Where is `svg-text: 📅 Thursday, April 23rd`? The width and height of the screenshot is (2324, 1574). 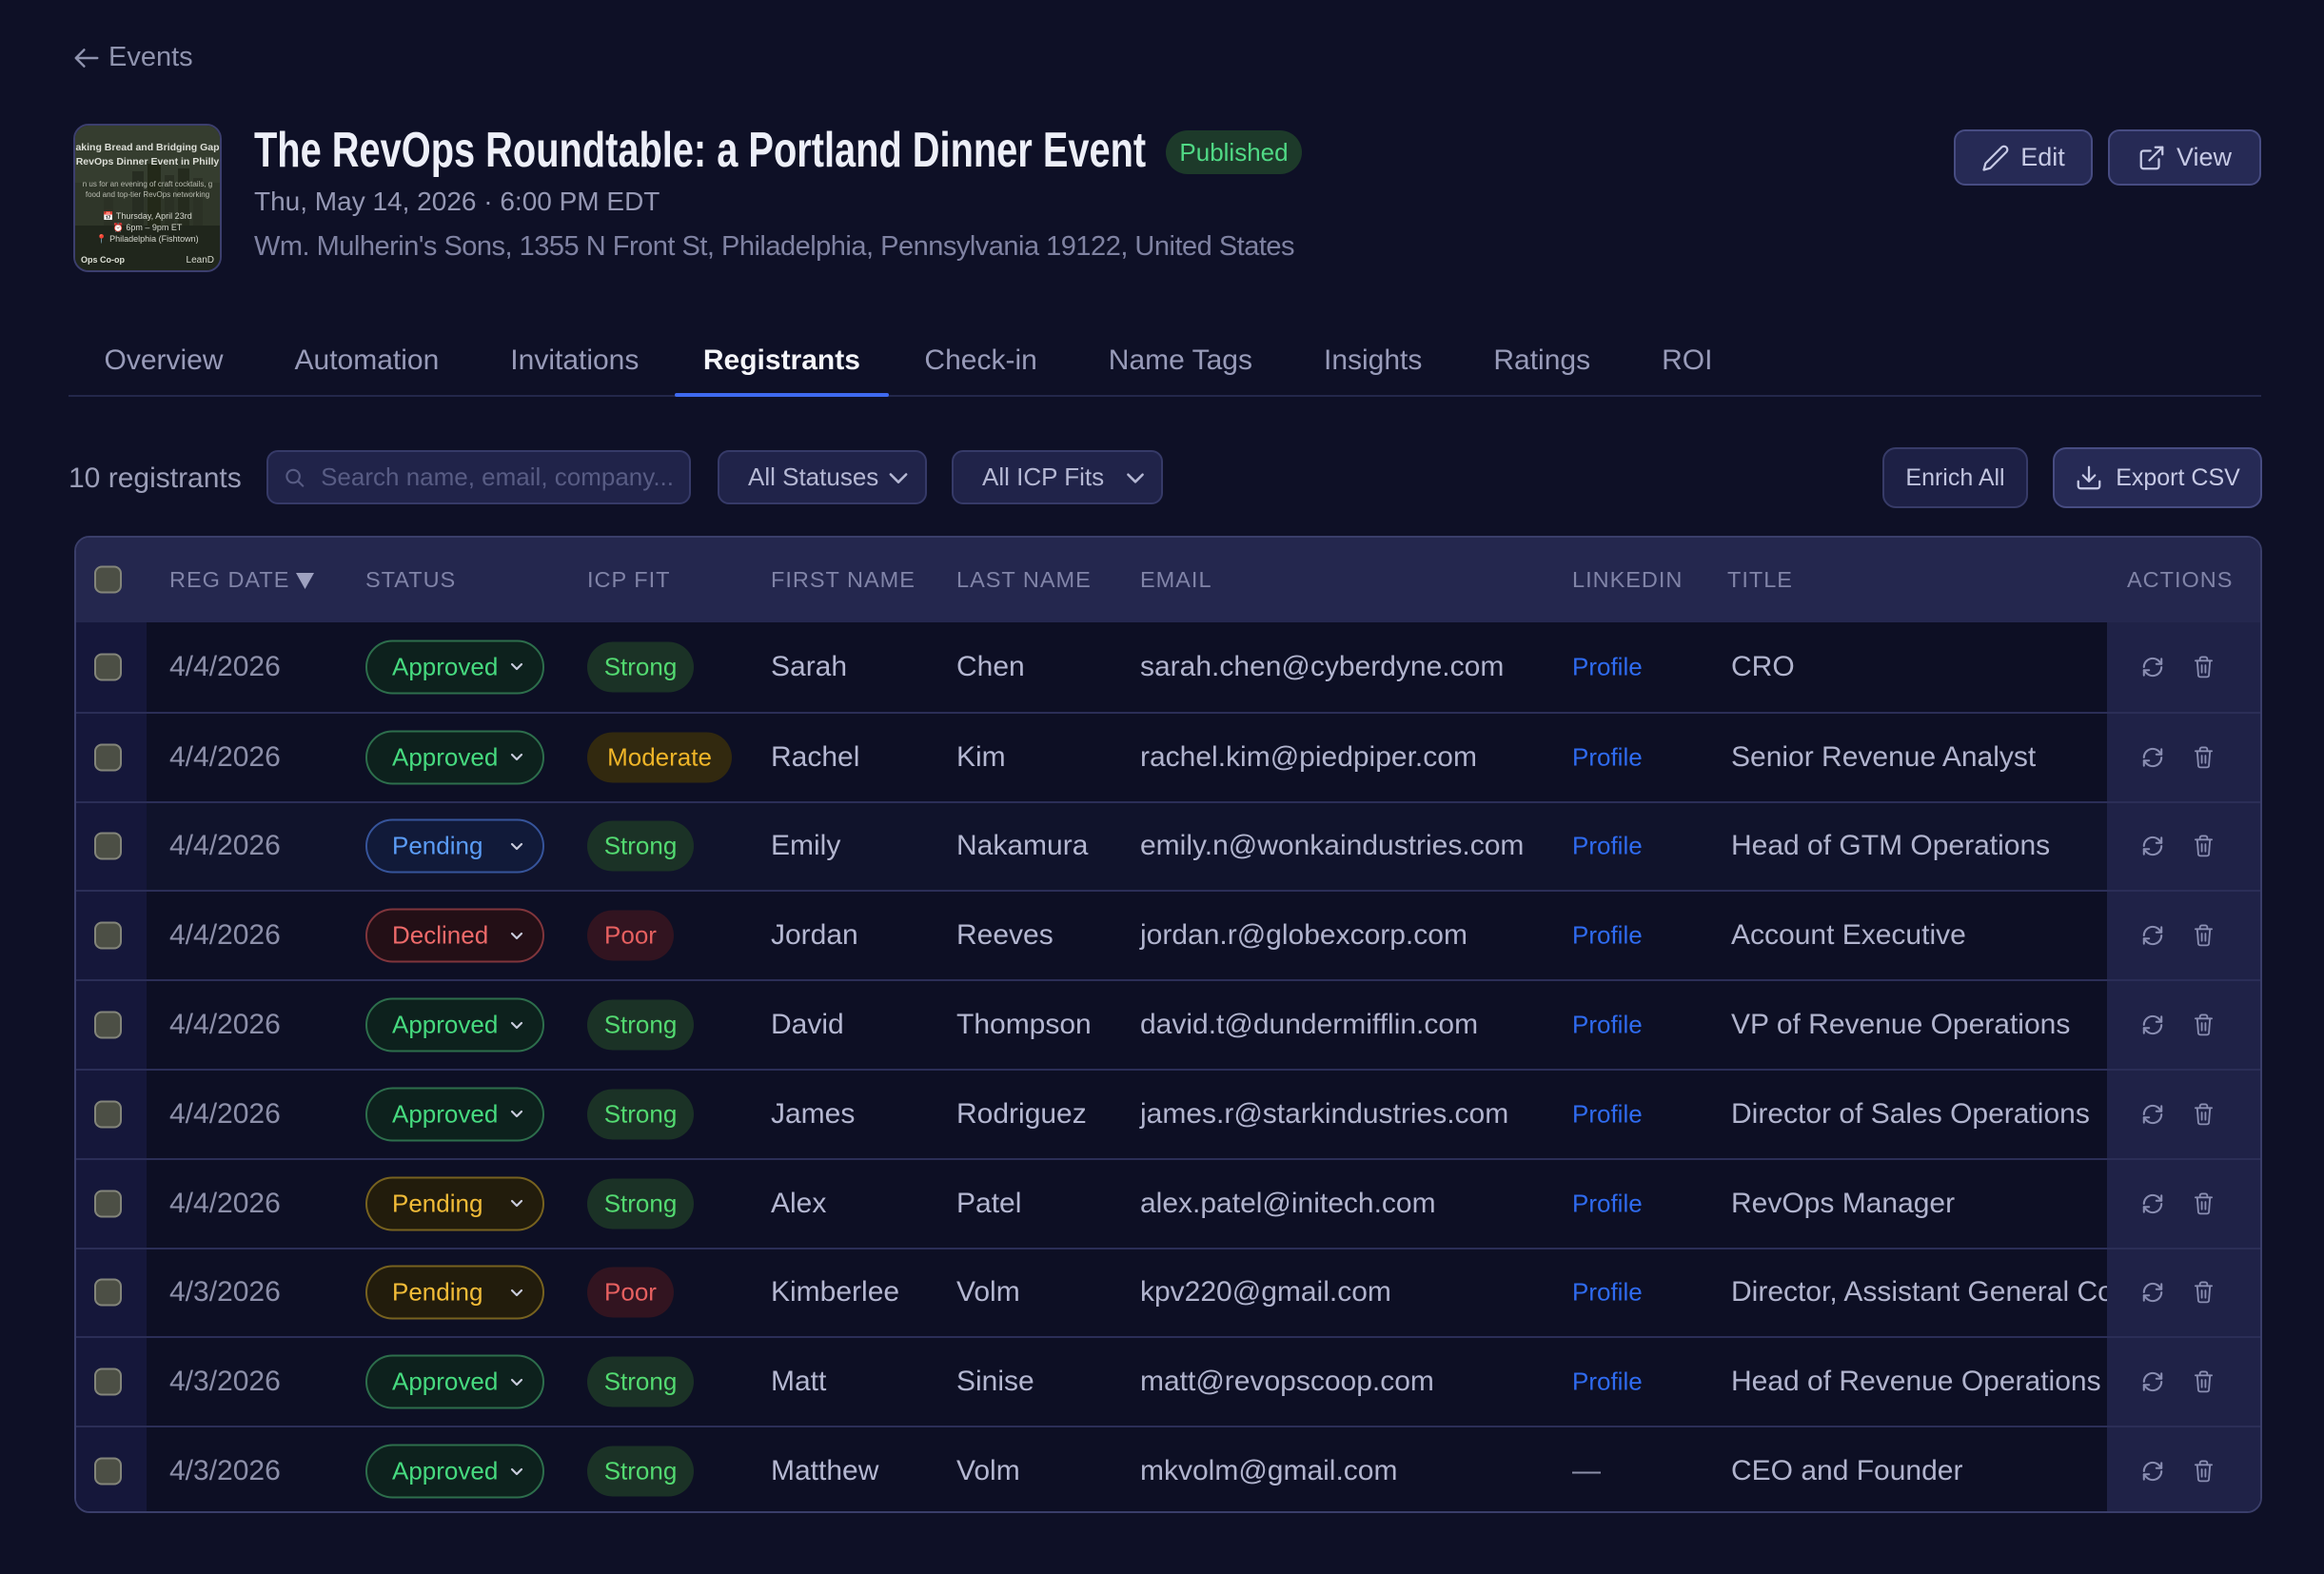
svg-text: 📅 Thursday, April 23rd is located at coordinates (147, 216).